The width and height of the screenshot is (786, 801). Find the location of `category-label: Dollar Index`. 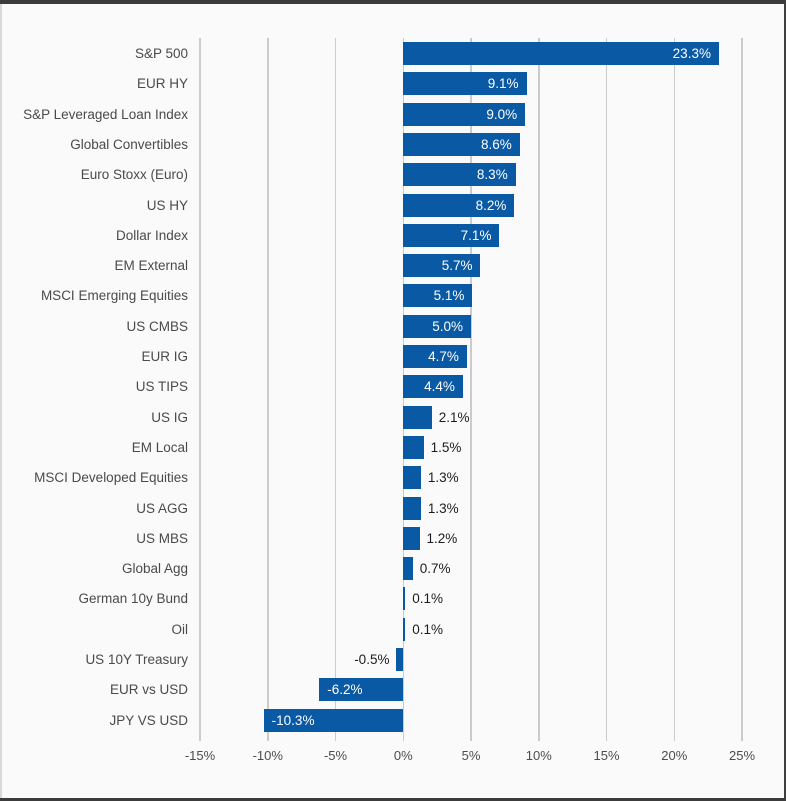

category-label: Dollar Index is located at coordinates (151, 235).